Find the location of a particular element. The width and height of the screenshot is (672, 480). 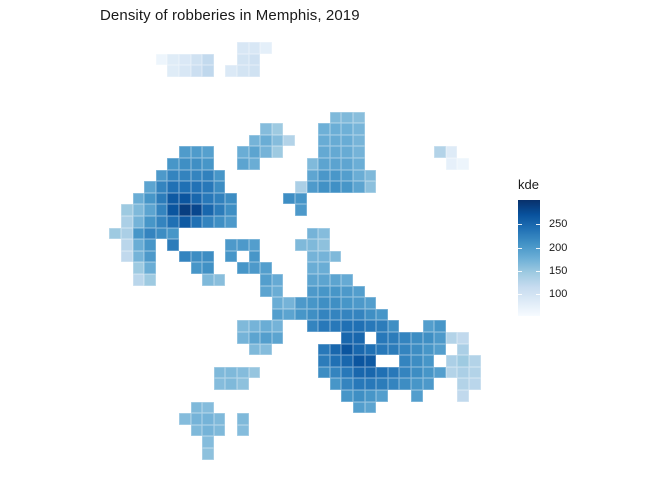

plot-title: Density of robberies in Memphis, 2019 is located at coordinates (230, 15).